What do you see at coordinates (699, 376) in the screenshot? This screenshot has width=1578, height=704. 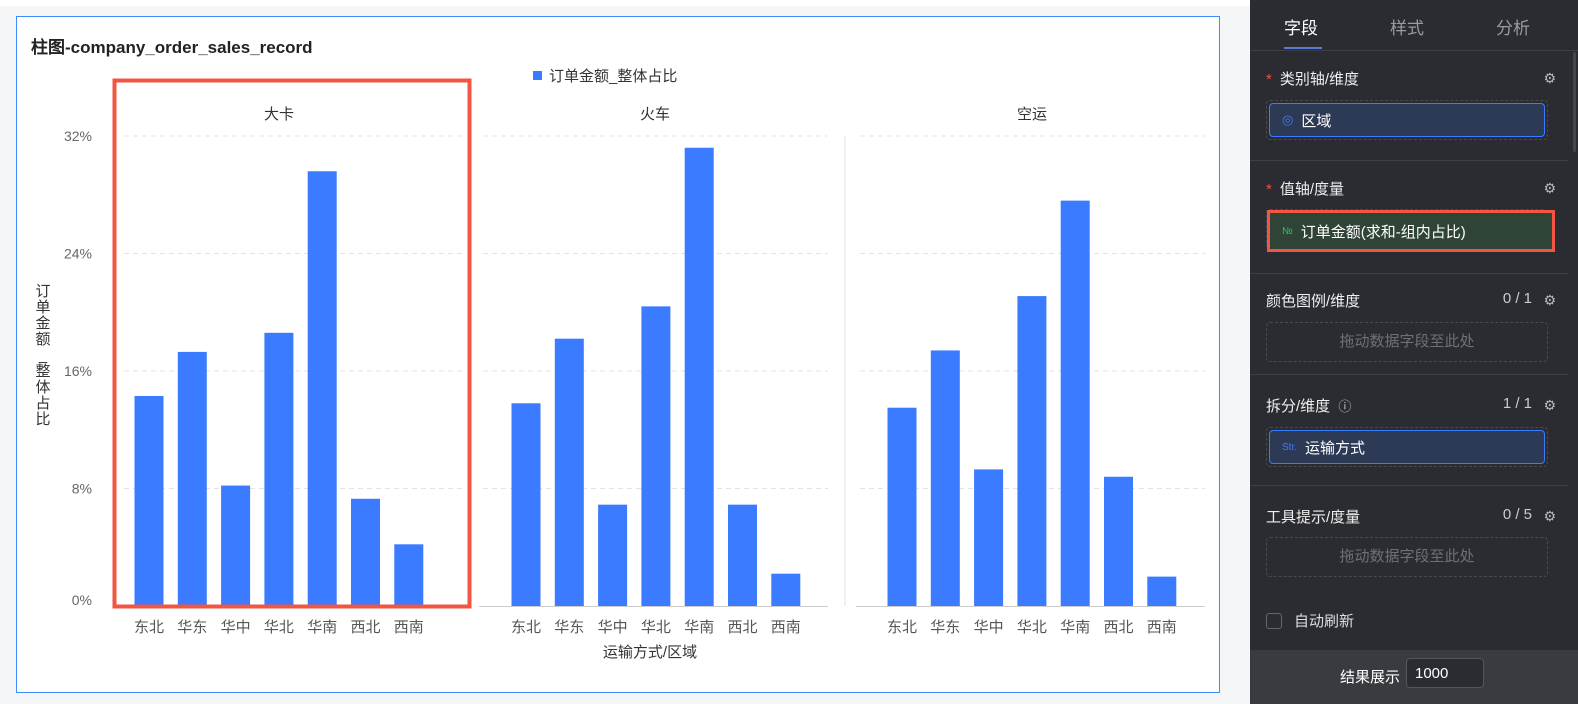 I see `bar-火车-华南` at bounding box center [699, 376].